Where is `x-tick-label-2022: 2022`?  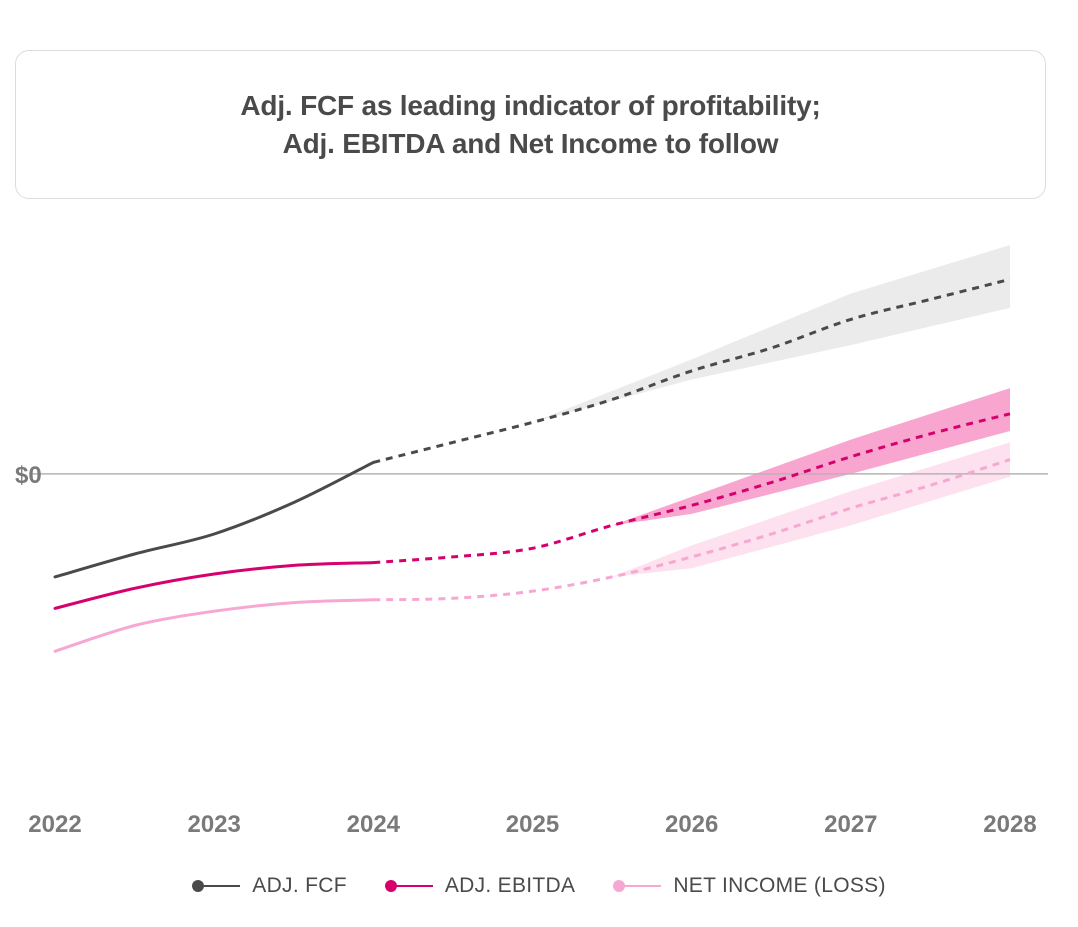
x-tick-label-2022: 2022 is located at coordinates (54, 824).